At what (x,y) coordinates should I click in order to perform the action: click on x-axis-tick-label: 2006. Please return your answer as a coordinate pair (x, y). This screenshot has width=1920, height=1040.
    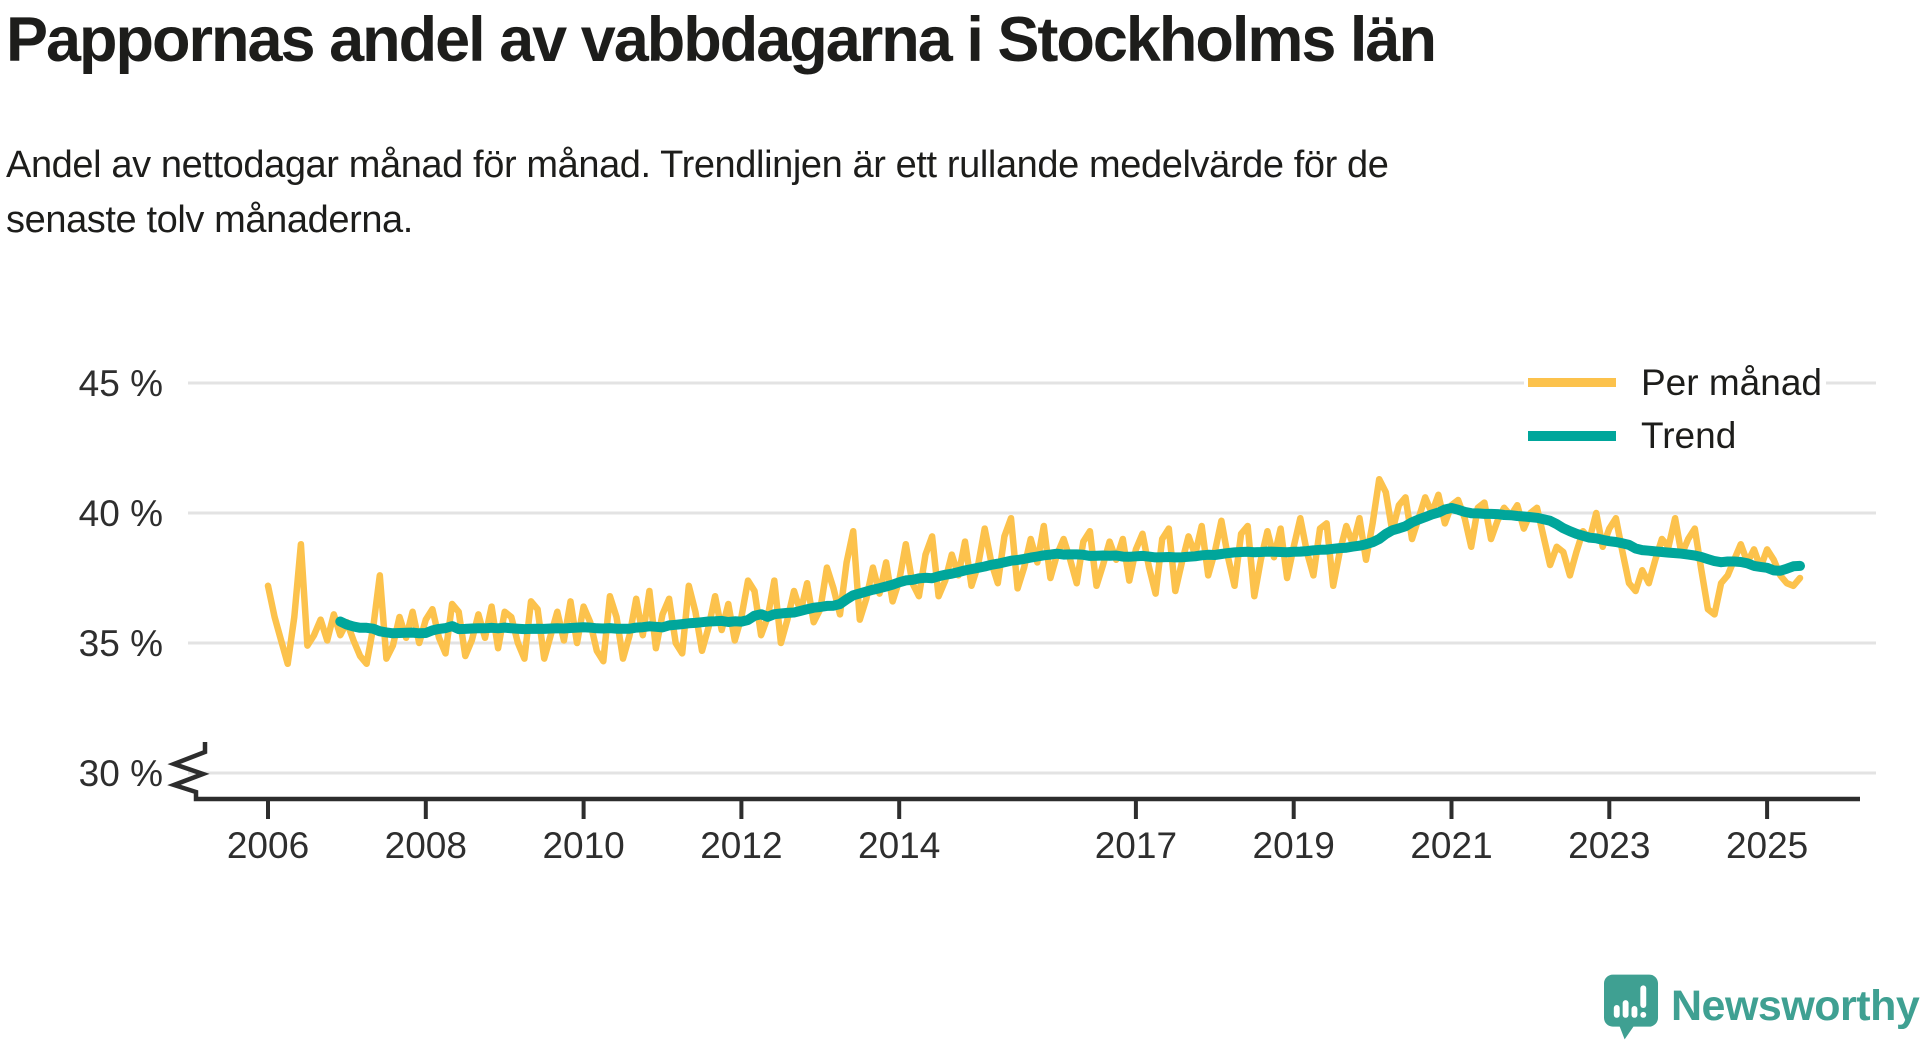
    Looking at the image, I should click on (268, 845).